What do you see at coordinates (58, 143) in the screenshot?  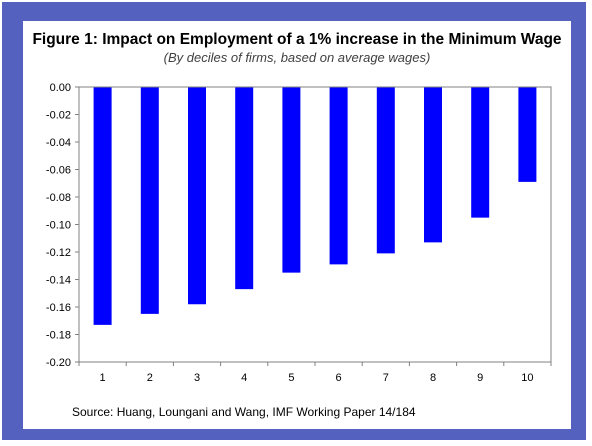 I see `y-tick-label: -0.04` at bounding box center [58, 143].